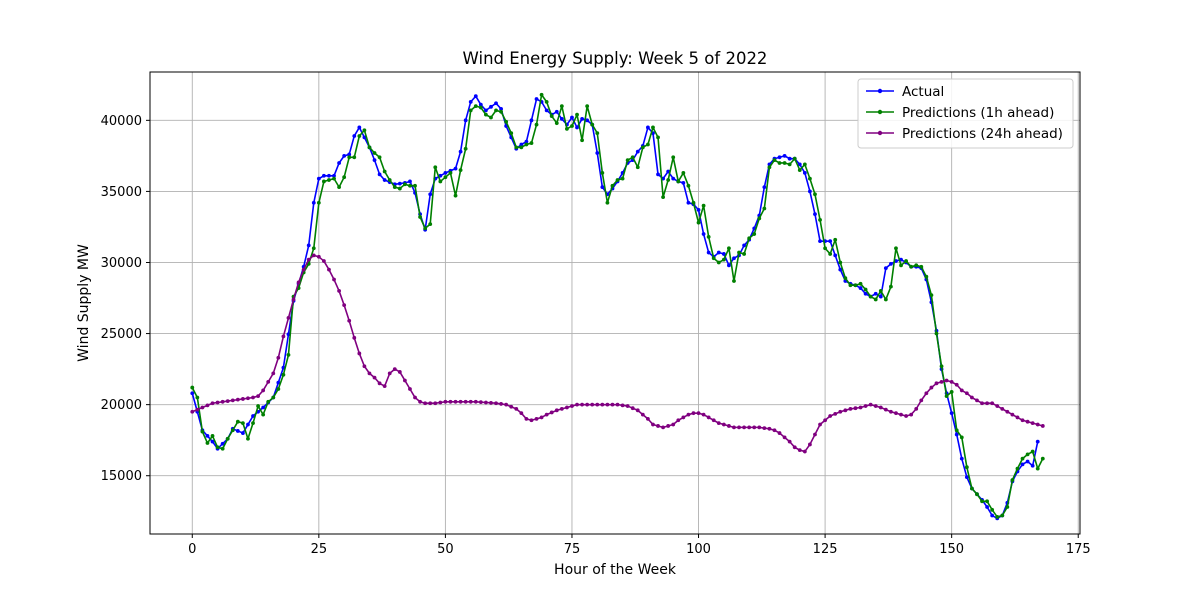 Image resolution: width=1200 pixels, height=604 pixels. Describe the element at coordinates (121, 405) in the screenshot. I see `y-tick-label: 20000` at that location.